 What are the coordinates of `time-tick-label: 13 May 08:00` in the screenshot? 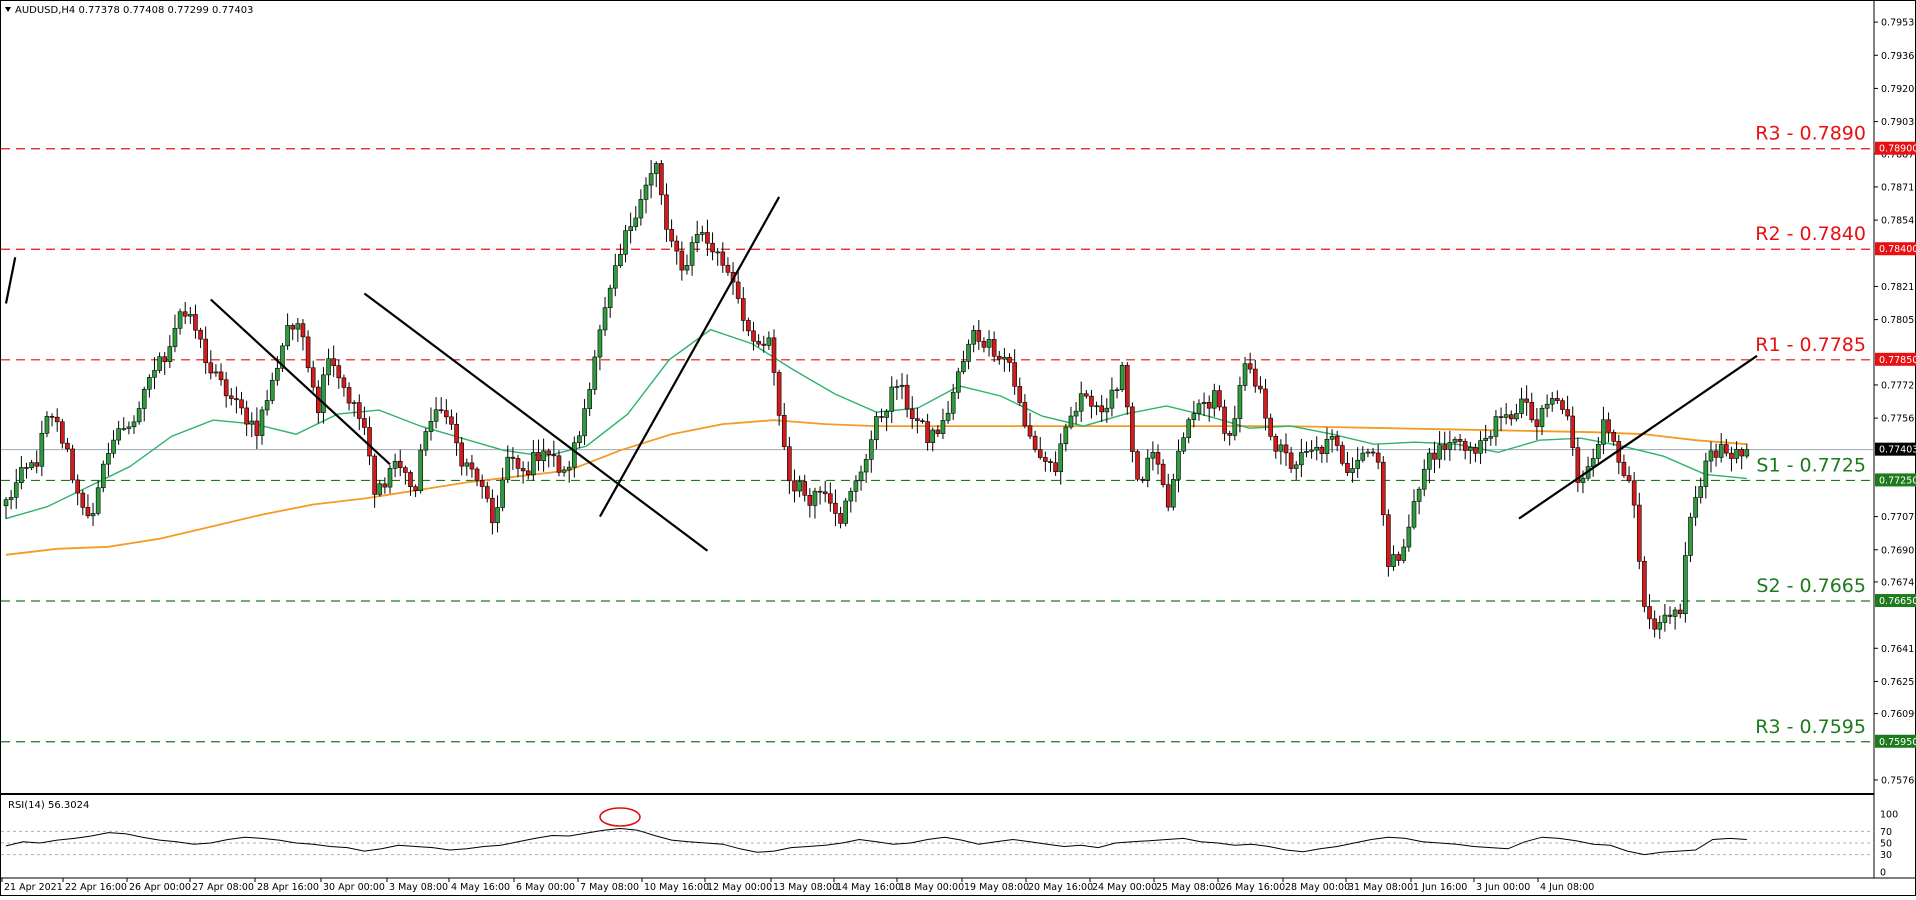 It's located at (805, 887).